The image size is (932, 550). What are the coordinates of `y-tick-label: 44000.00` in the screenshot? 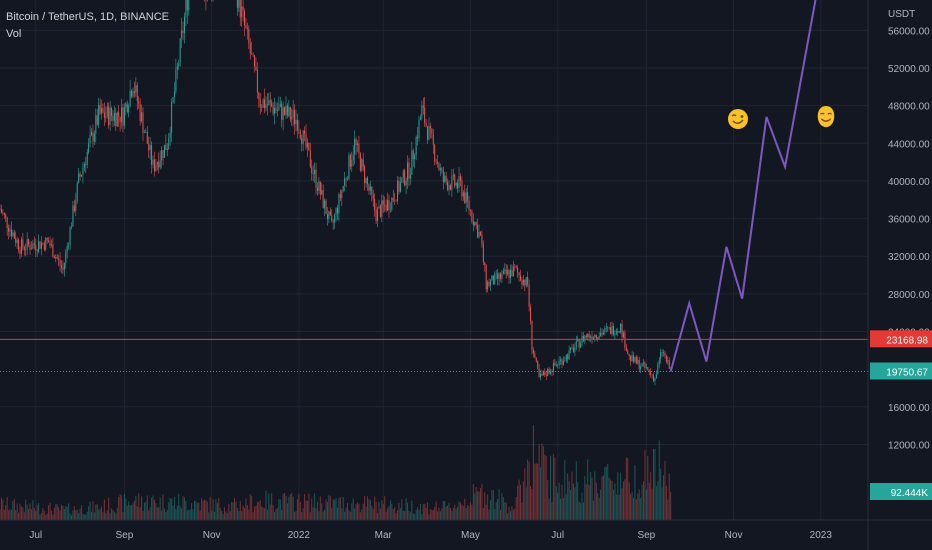 It's located at (909, 144).